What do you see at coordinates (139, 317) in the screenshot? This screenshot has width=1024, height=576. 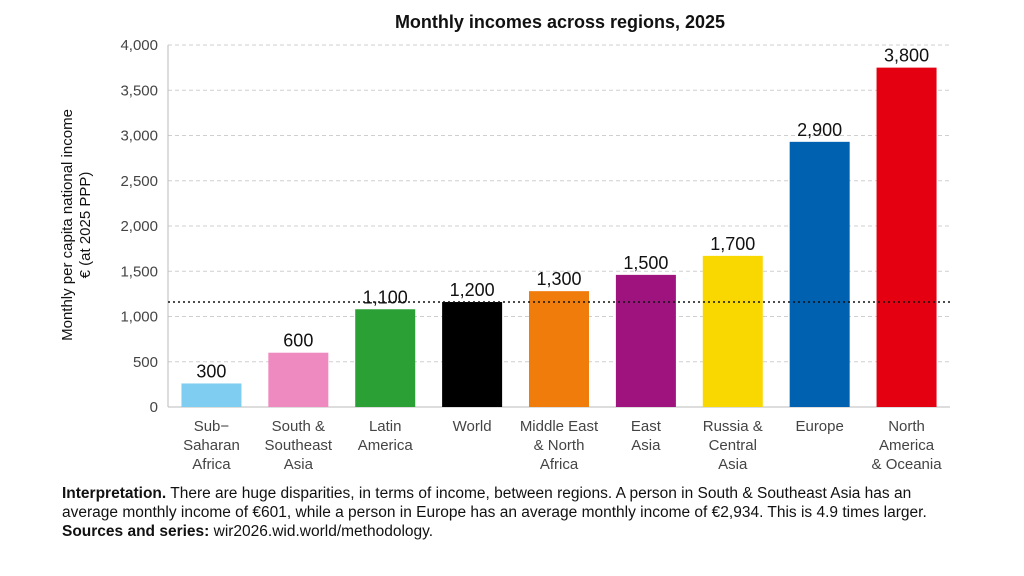 I see `y-tick-label: 1,000` at bounding box center [139, 317].